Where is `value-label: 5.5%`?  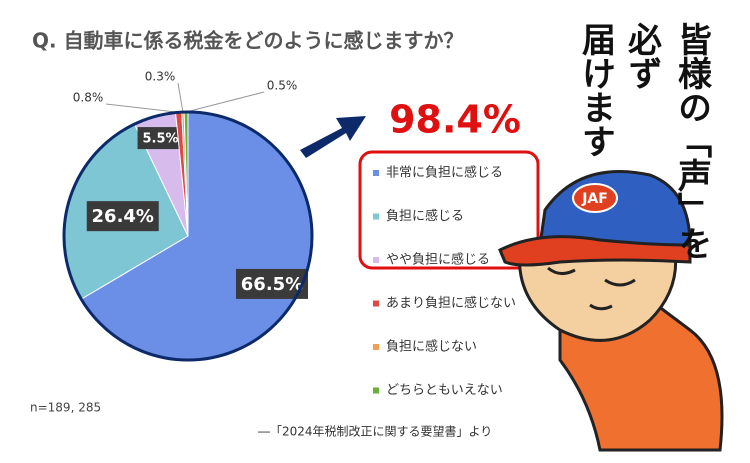
value-label: 5.5% is located at coordinates (161, 139).